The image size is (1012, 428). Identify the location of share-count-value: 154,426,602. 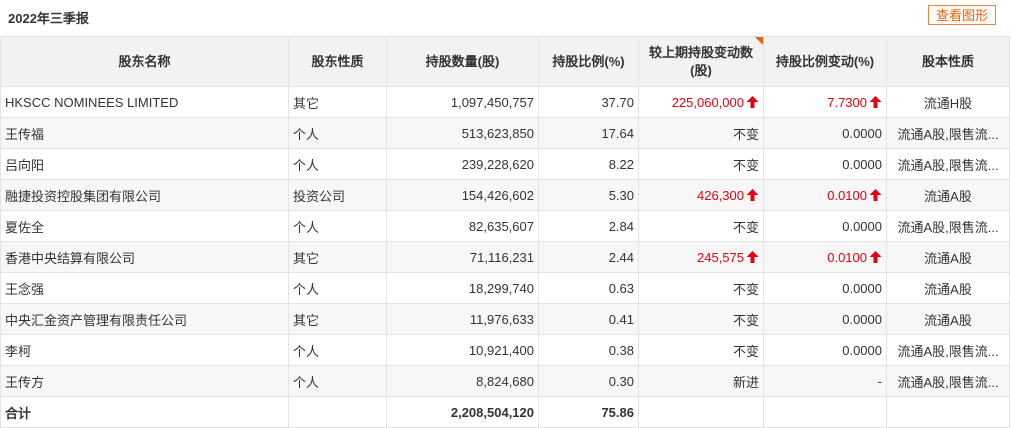
(497, 195).